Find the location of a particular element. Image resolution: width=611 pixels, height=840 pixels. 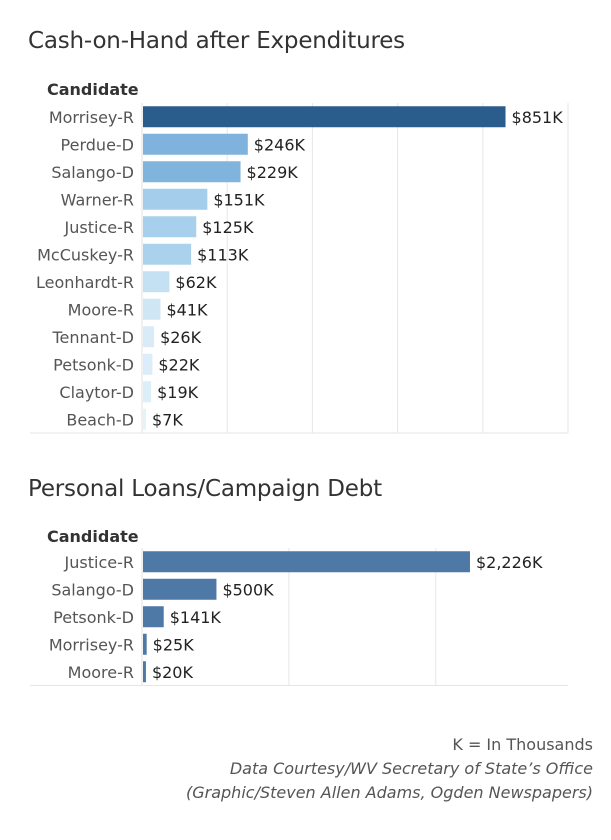

value-label: $851K is located at coordinates (538, 117).